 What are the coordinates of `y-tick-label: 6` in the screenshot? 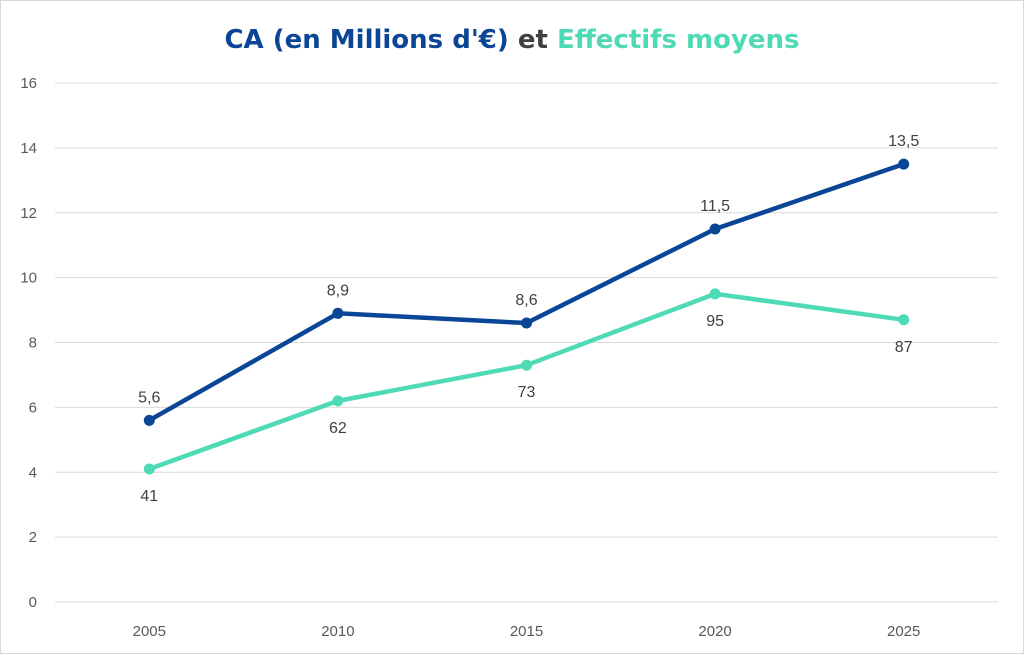 It's located at (33, 407).